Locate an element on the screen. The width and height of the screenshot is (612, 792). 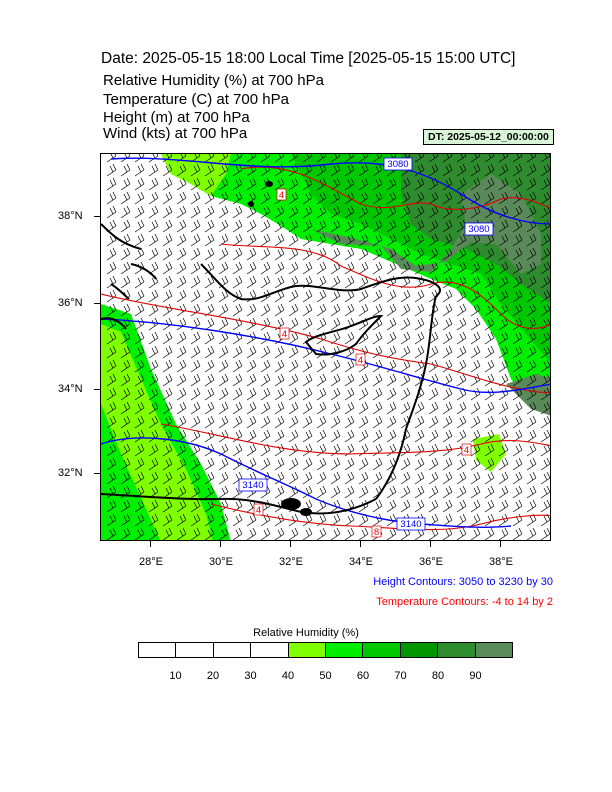
temp-contour-lower is located at coordinates (355, 439).